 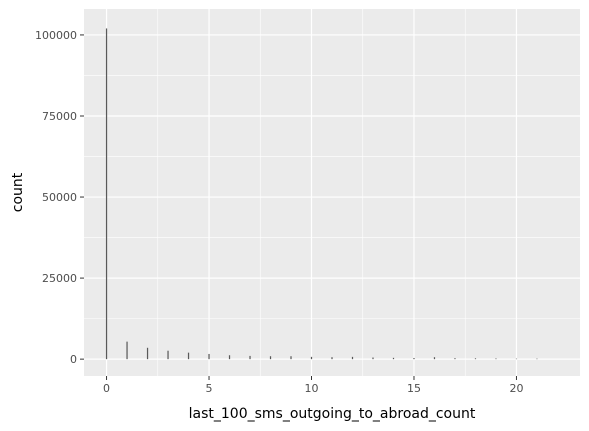 What do you see at coordinates (516, 388) in the screenshot?
I see `x-tick-label: 20` at bounding box center [516, 388].